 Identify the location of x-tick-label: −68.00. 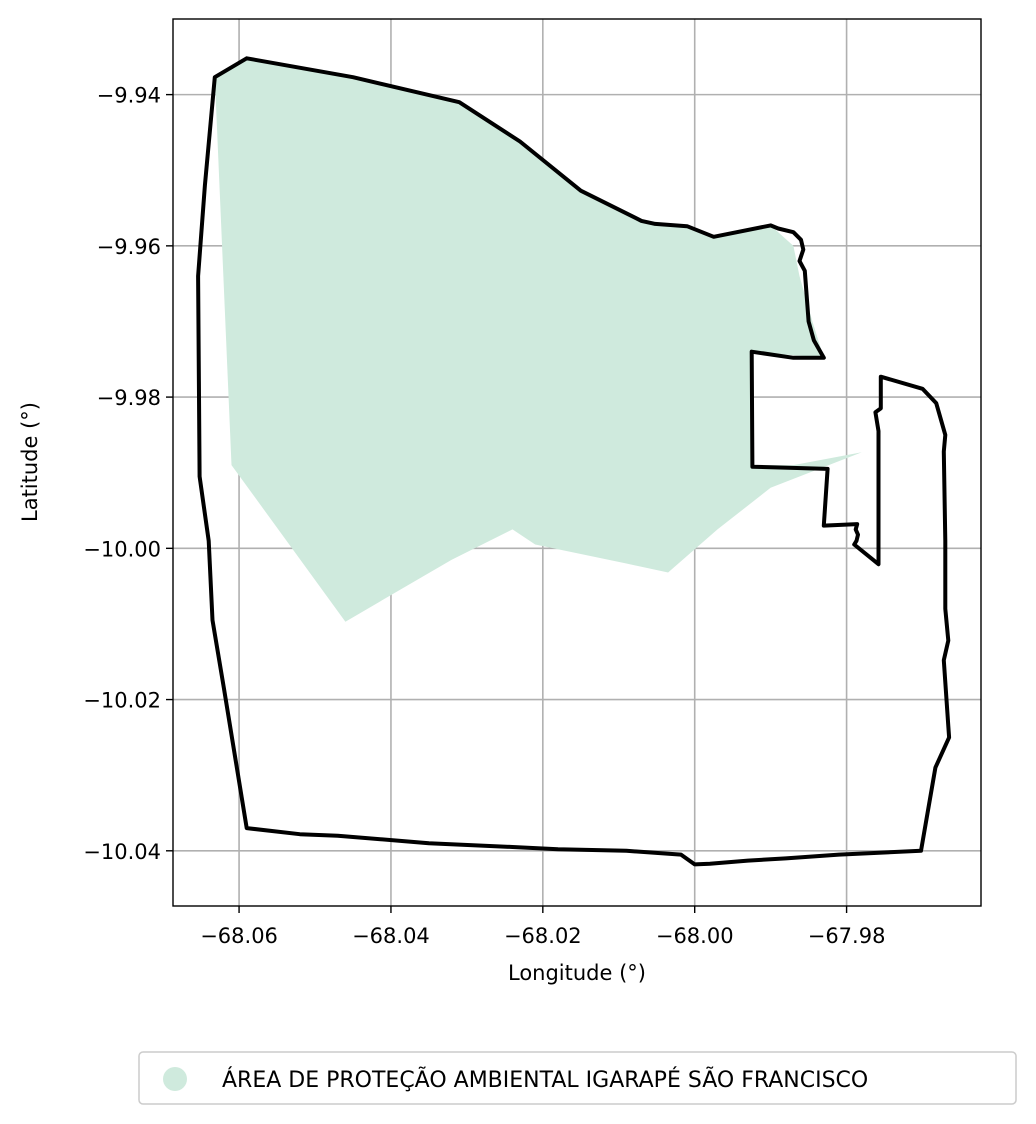
(695, 936).